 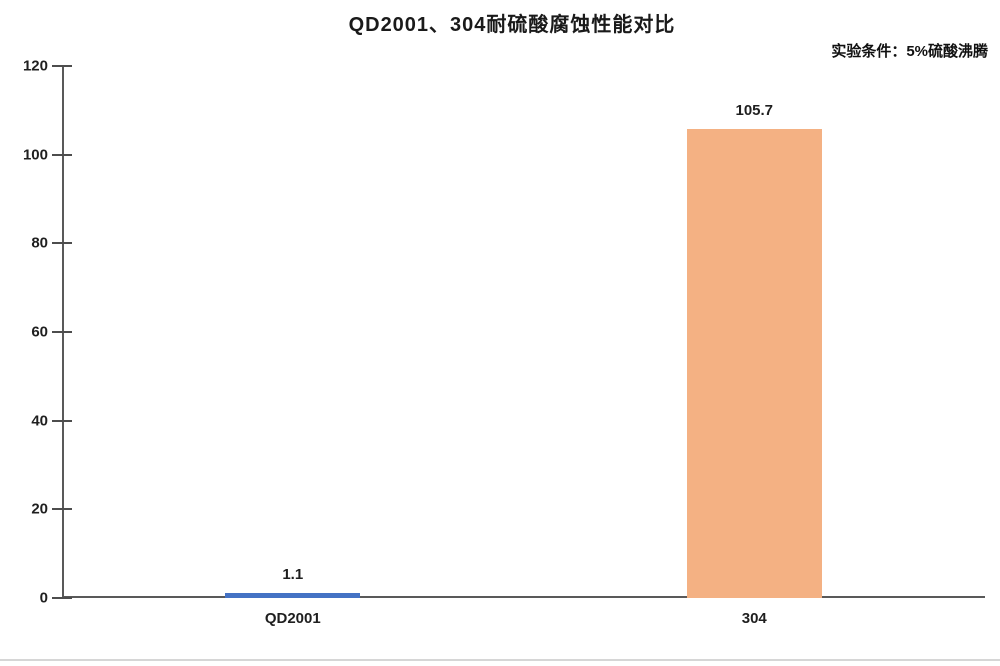 I want to click on category-label: QD2001, so click(x=292, y=618).